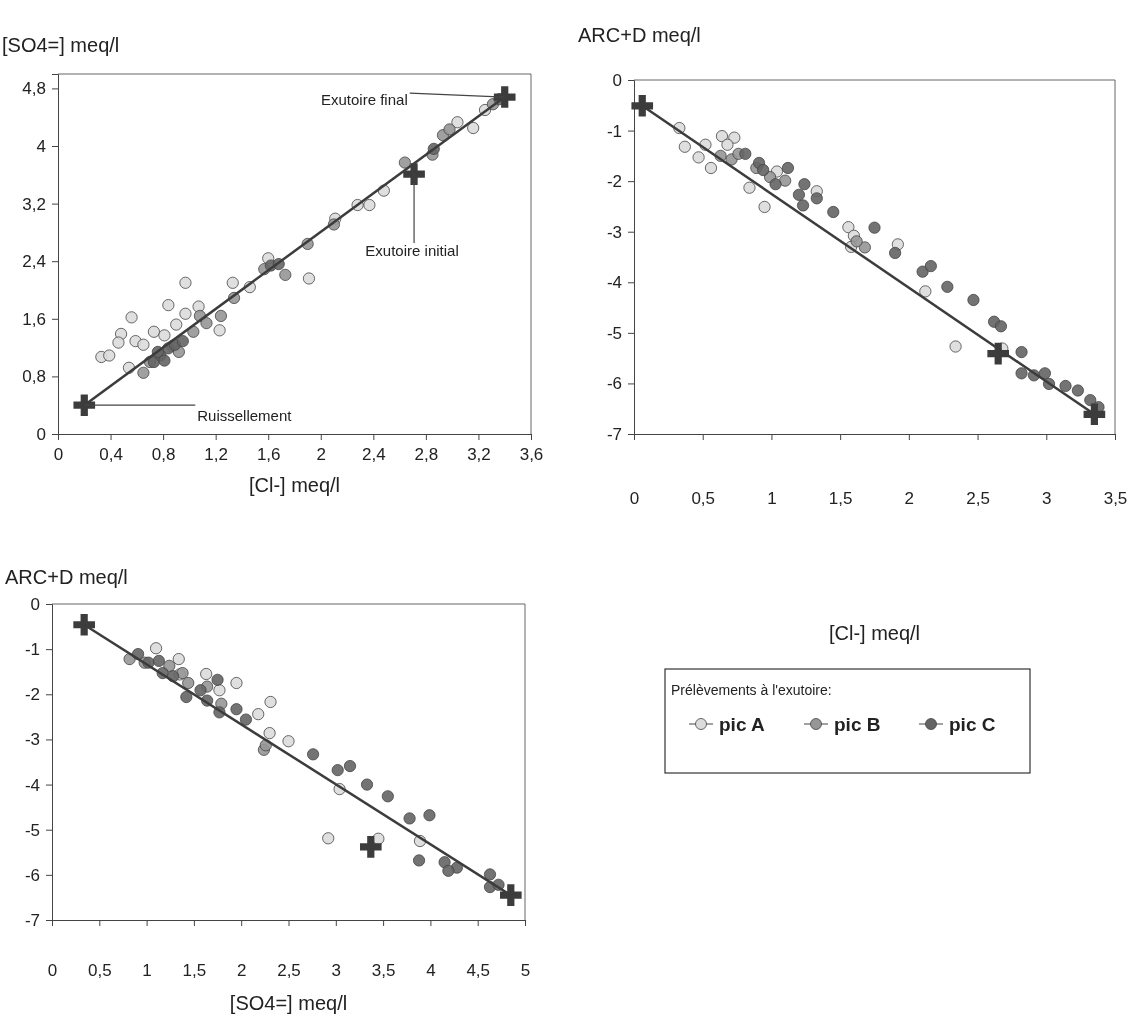 The image size is (1131, 1025). Describe the element at coordinates (426, 455) in the screenshot. I see `x-tick-label: 2,8` at that location.